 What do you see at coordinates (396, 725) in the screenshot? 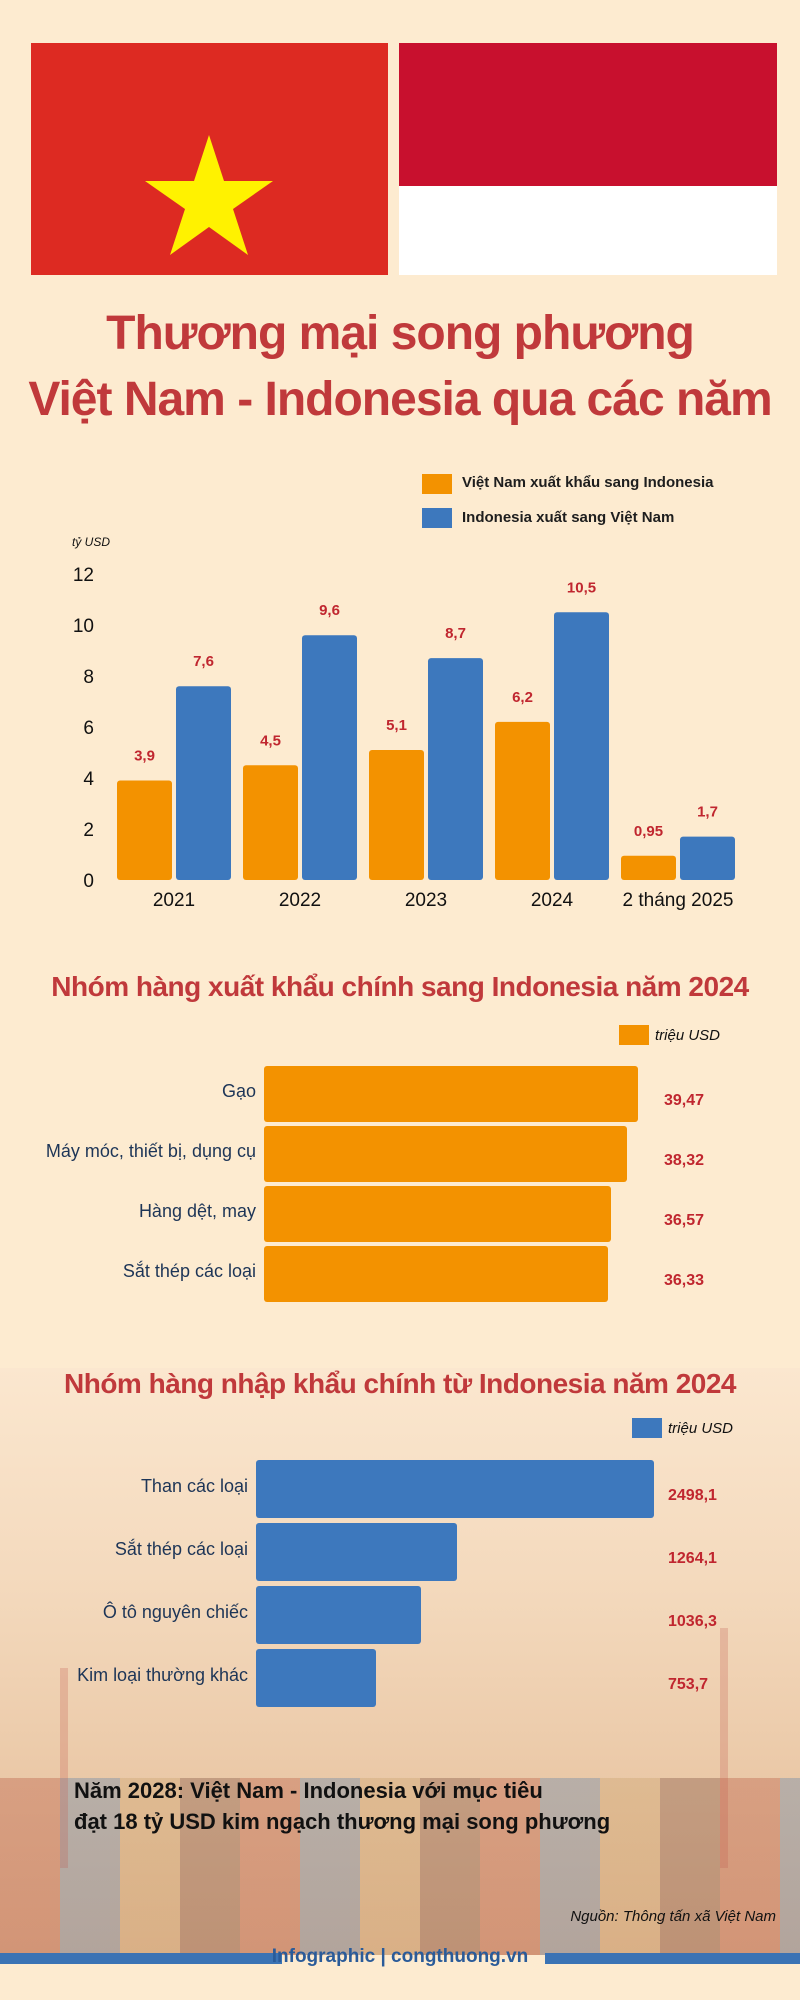
I see `bar-value-label: 5,1` at bounding box center [396, 725].